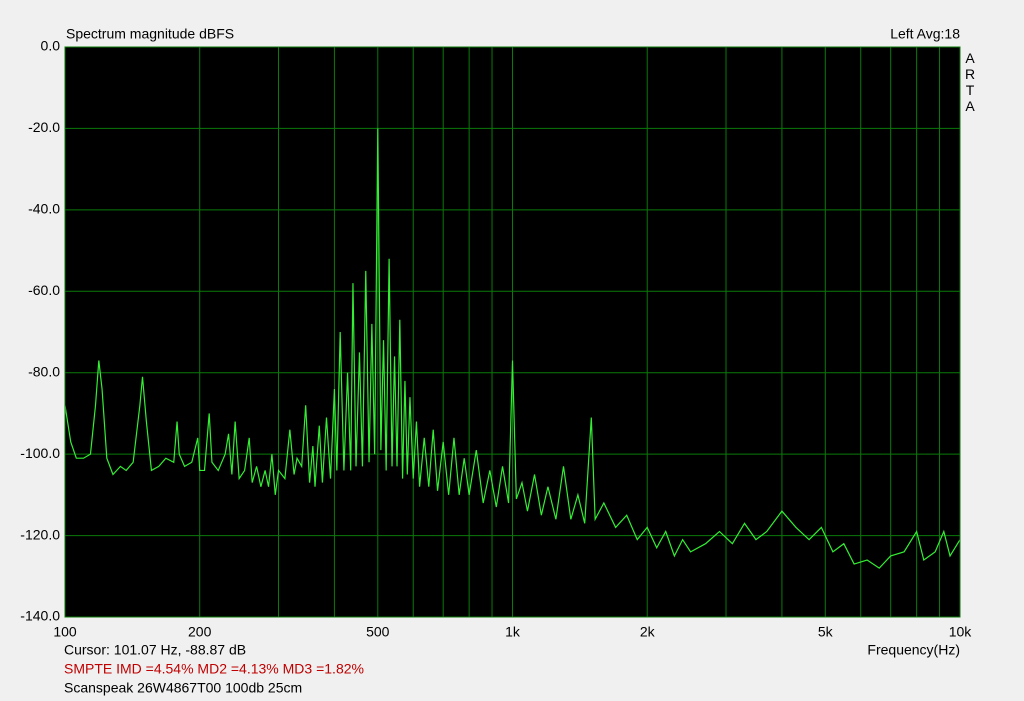  I want to click on y-tick-label: 0.0, so click(51, 46).